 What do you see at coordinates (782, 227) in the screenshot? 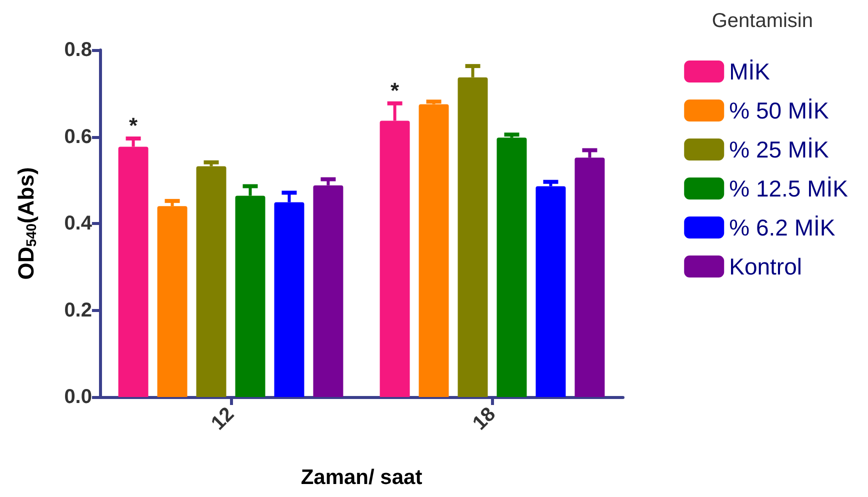
I see `legend-label: % 6.2 MİK` at bounding box center [782, 227].